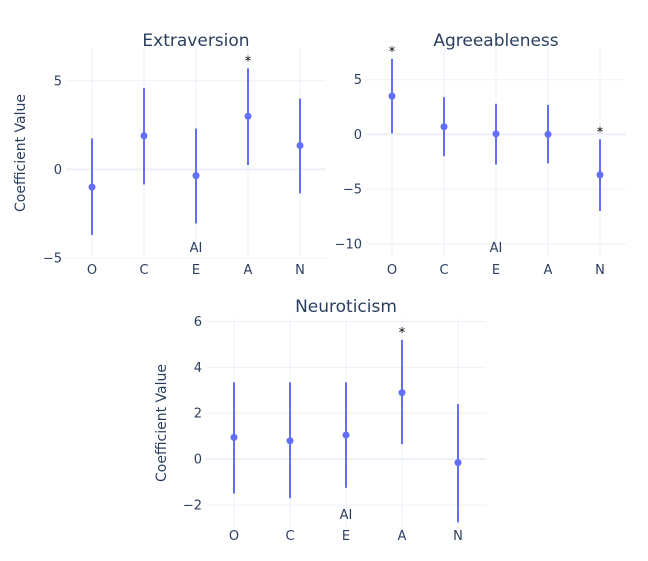 Image resolution: width=648 pixels, height=561 pixels. I want to click on y-tick-label: −2, so click(192, 506).